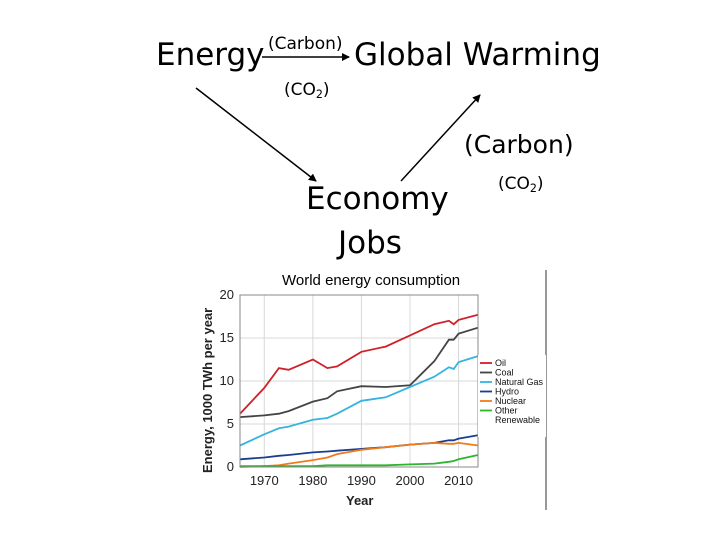 The image size is (720, 540). Describe the element at coordinates (264, 480) in the screenshot. I see `x-tick-label: 1970` at that location.